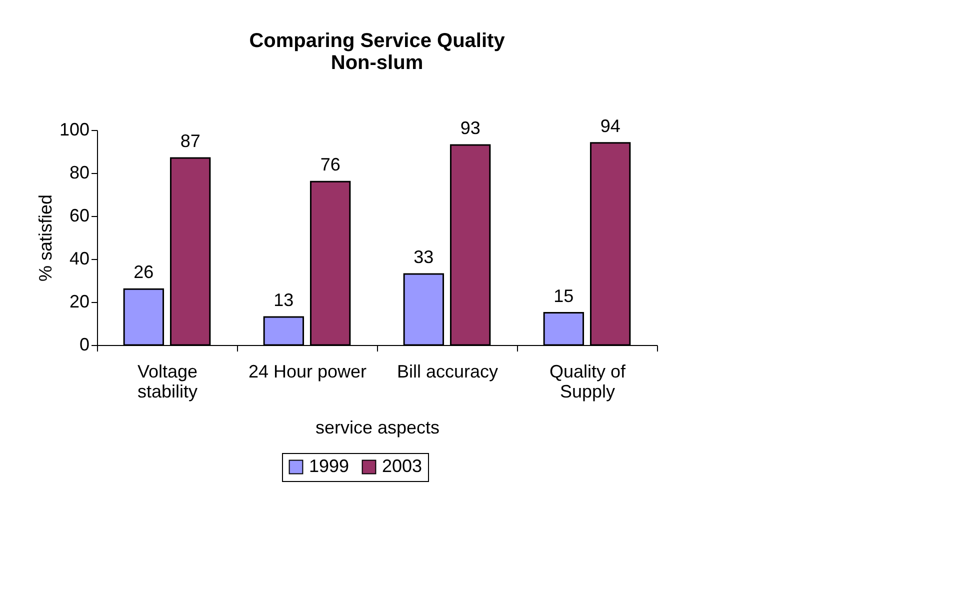  I want to click on data-label: 93, so click(470, 128).